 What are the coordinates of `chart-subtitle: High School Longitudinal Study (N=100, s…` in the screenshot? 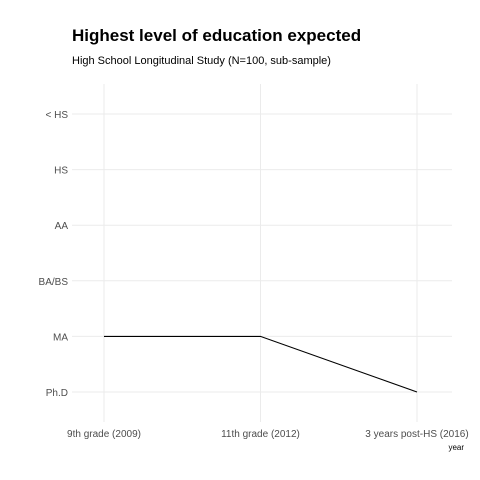 It's located at (201, 61).